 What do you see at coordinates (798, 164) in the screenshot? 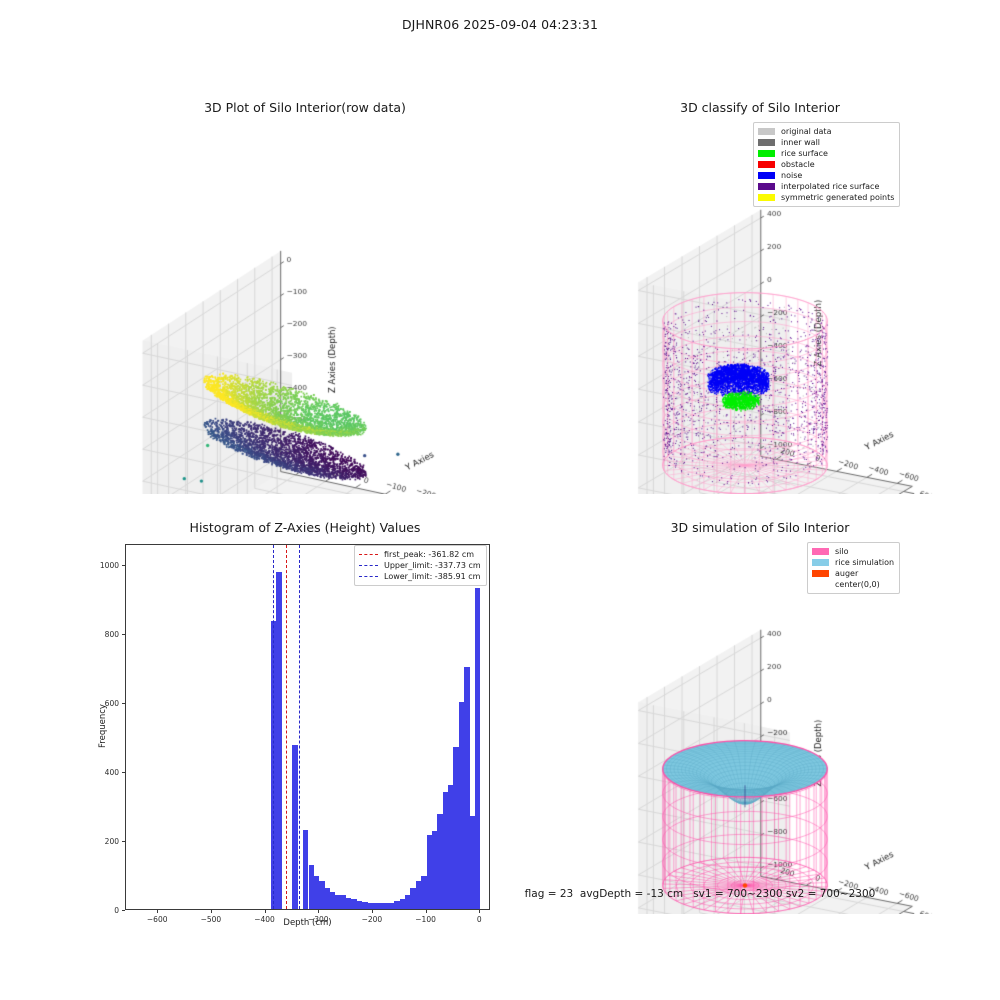
I see `legend-label: obstacle` at bounding box center [798, 164].